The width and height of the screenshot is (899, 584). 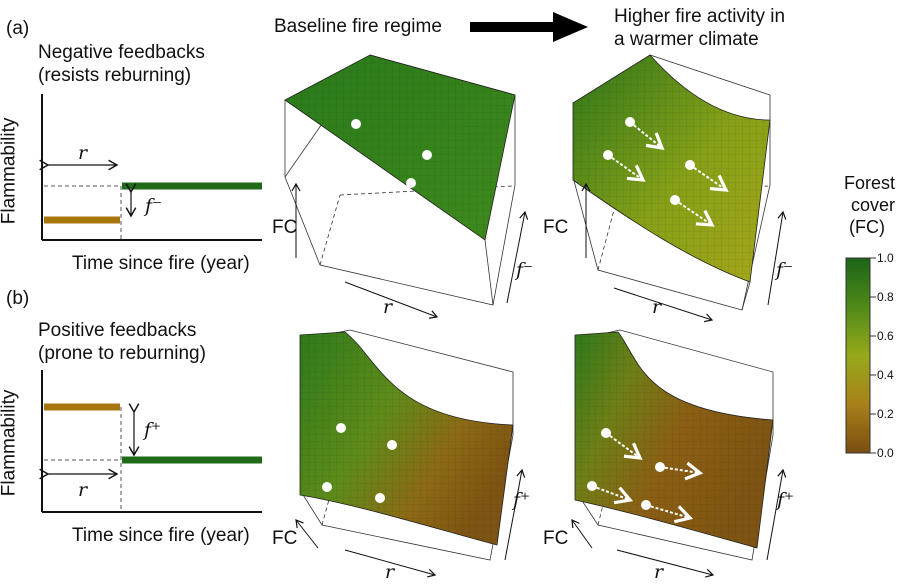 What do you see at coordinates (700, 16) in the screenshot?
I see `warmer-header-line1: Higher fire activity in` at bounding box center [700, 16].